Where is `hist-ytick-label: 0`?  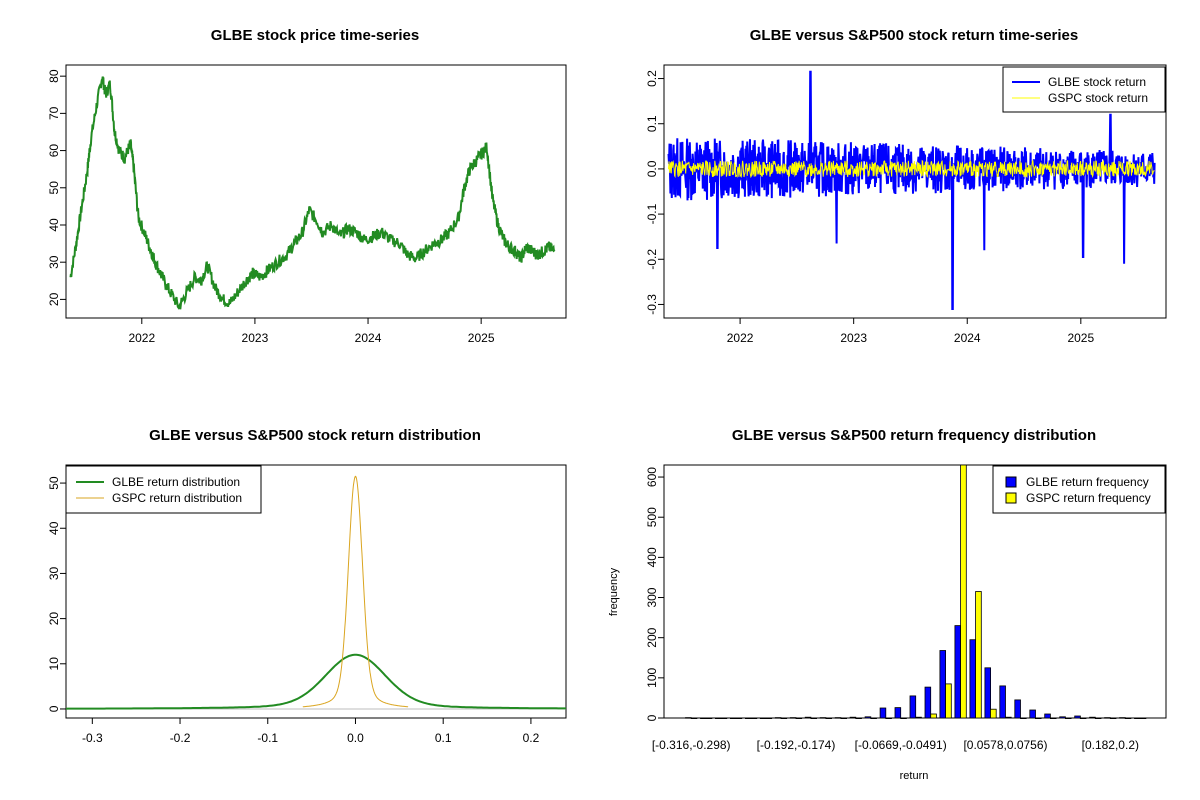 hist-ytick-label: 0 is located at coordinates (652, 717).